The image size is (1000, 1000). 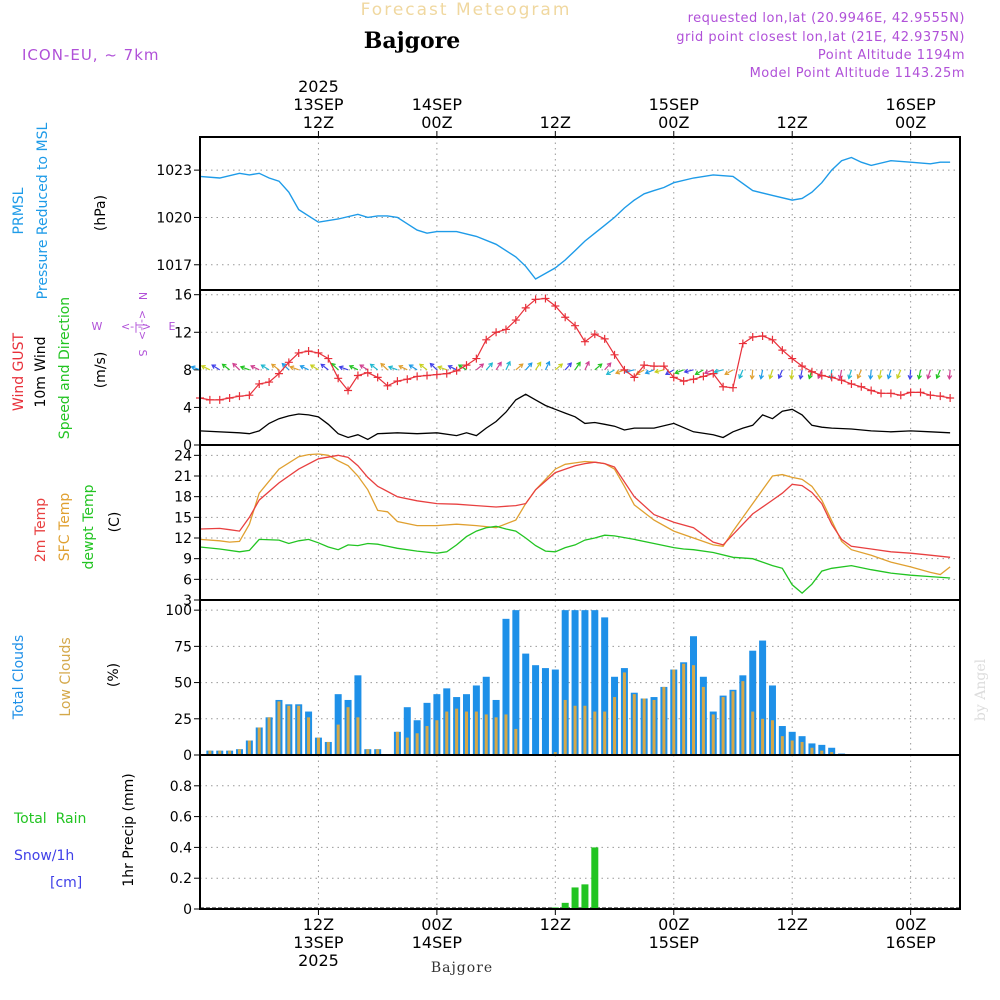 I want to click on bottom-time-label: 13SEP, so click(x=318, y=942).